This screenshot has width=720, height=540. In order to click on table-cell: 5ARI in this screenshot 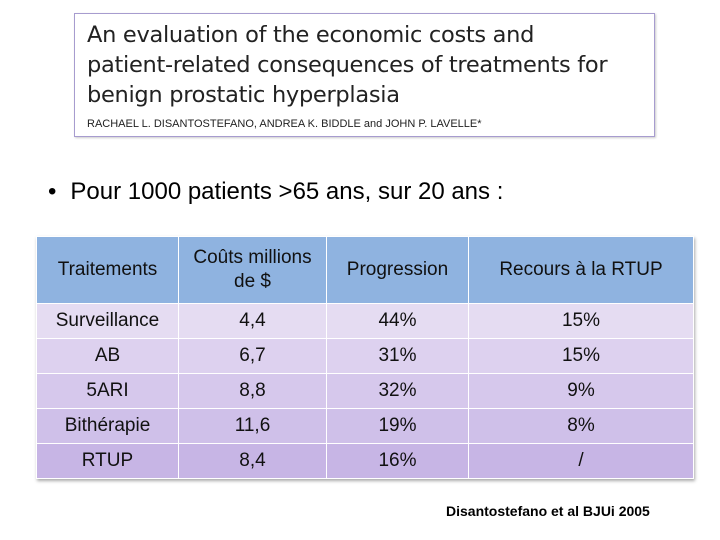, I will do `click(107, 391)`.